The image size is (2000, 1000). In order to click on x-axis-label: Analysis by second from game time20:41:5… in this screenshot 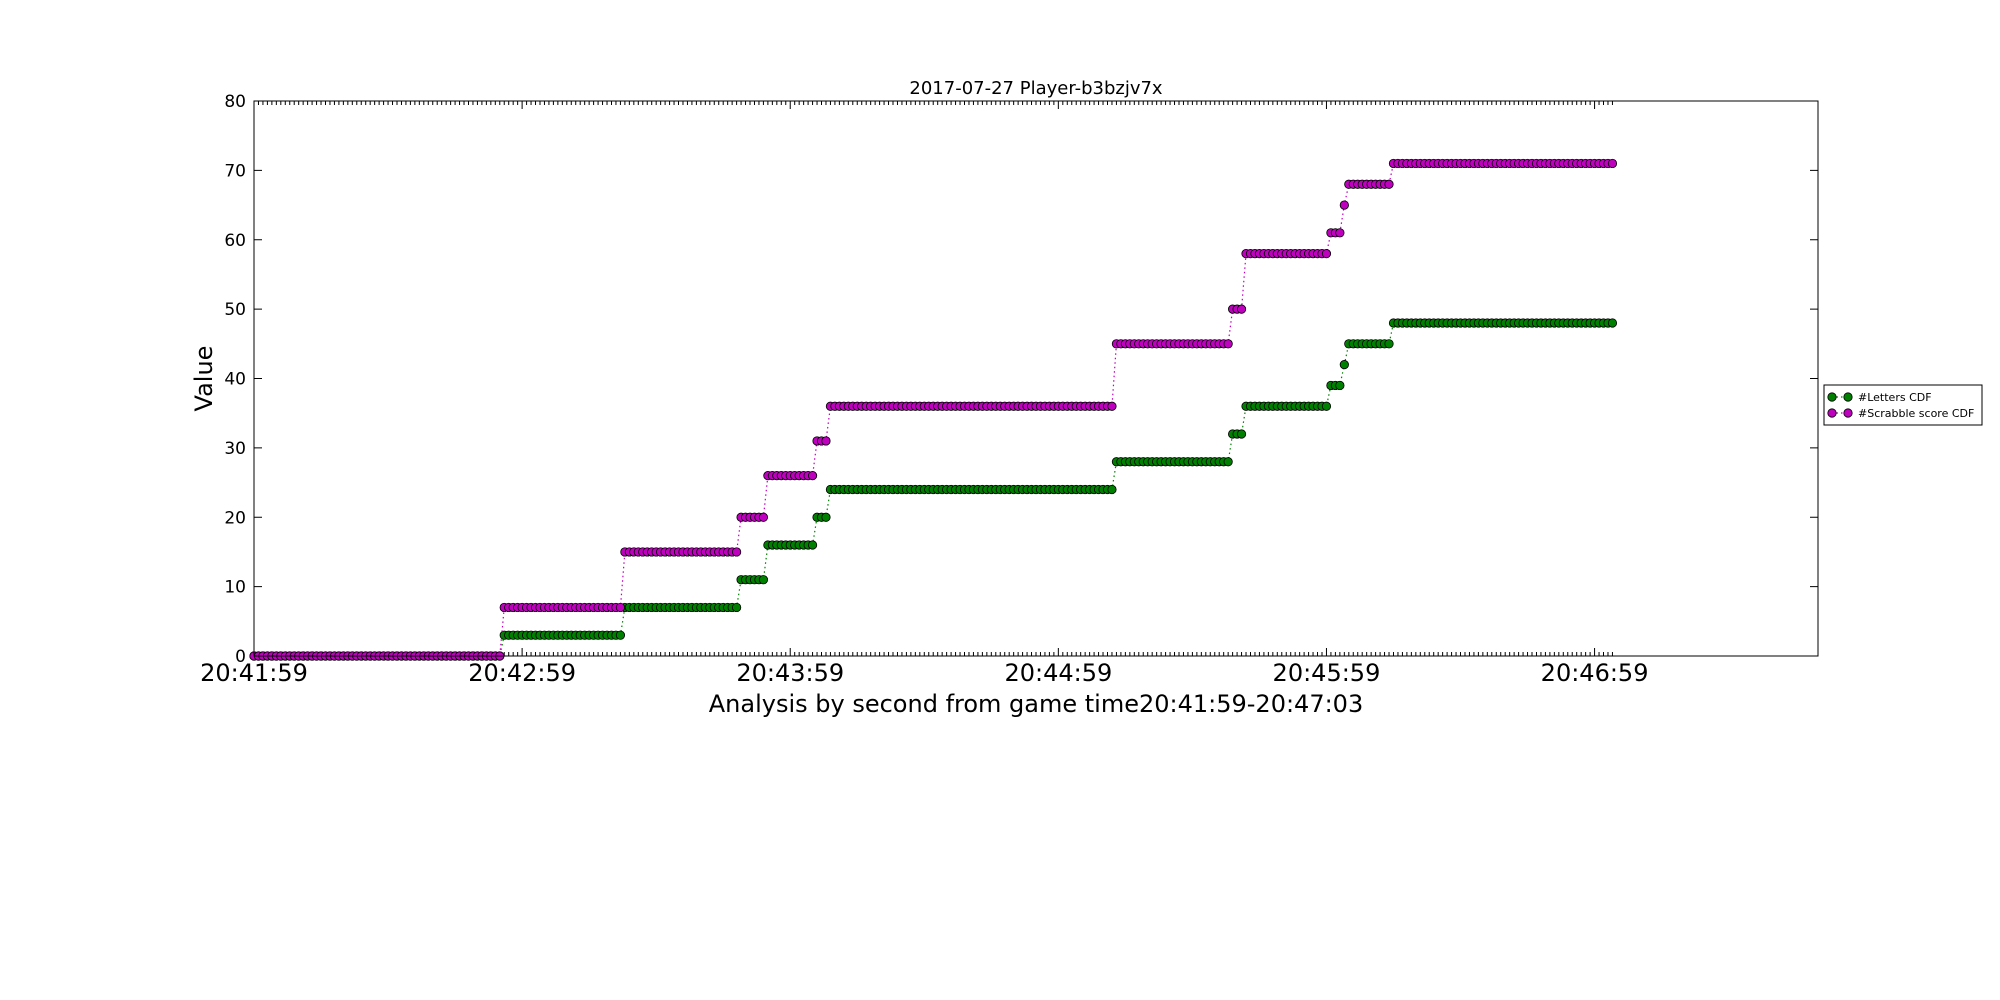, I will do `click(1036, 704)`.